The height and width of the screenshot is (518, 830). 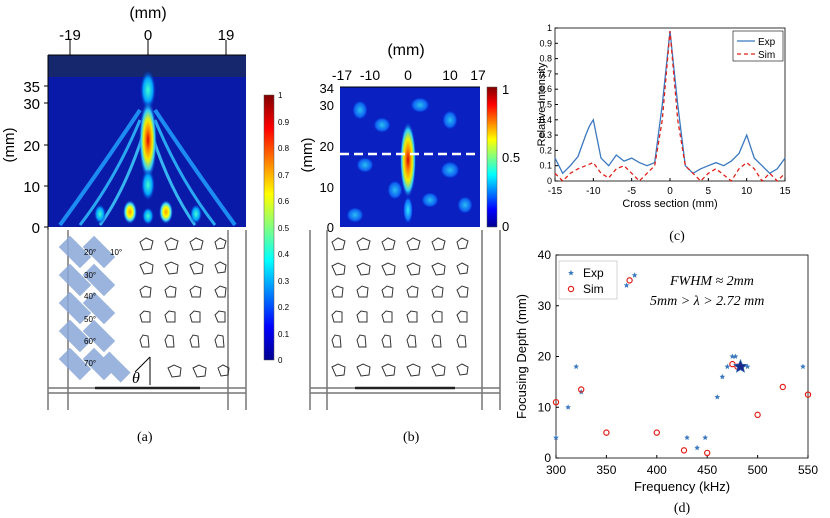 What do you see at coordinates (31, 146) in the screenshot?
I see `y-tick-a: 20` at bounding box center [31, 146].